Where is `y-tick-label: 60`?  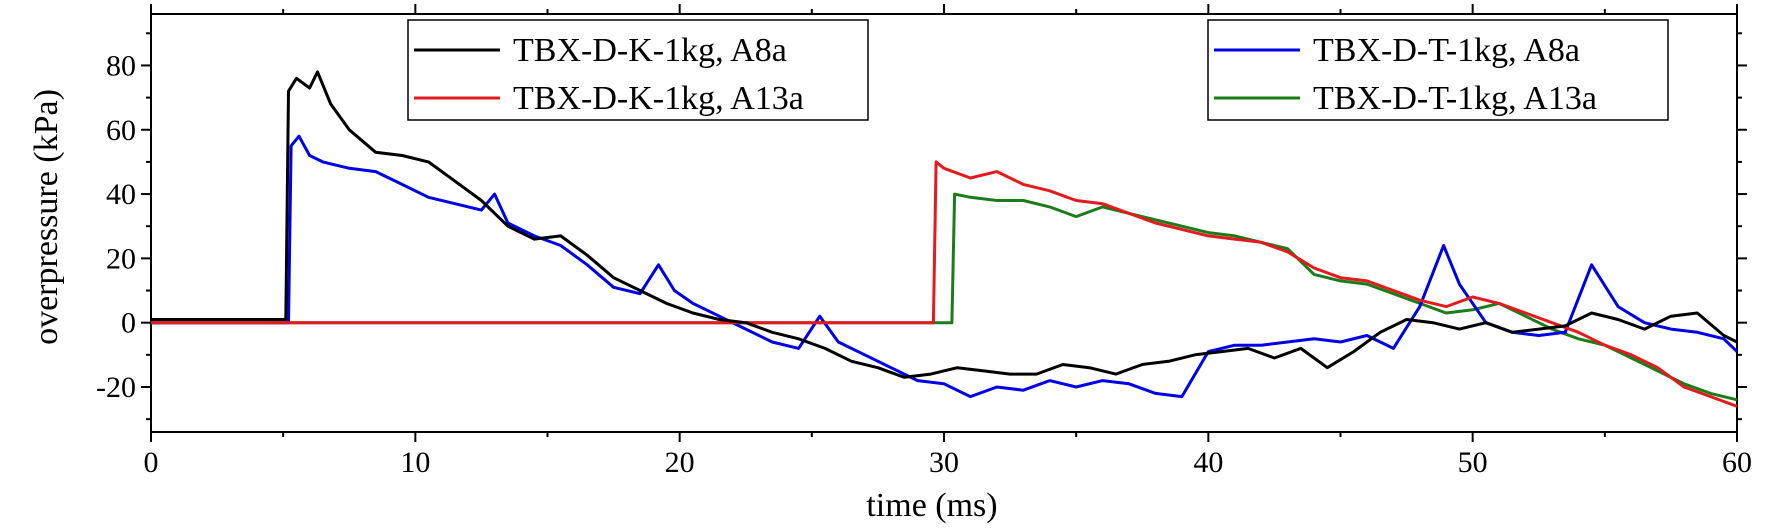 y-tick-label: 60 is located at coordinates (121, 130).